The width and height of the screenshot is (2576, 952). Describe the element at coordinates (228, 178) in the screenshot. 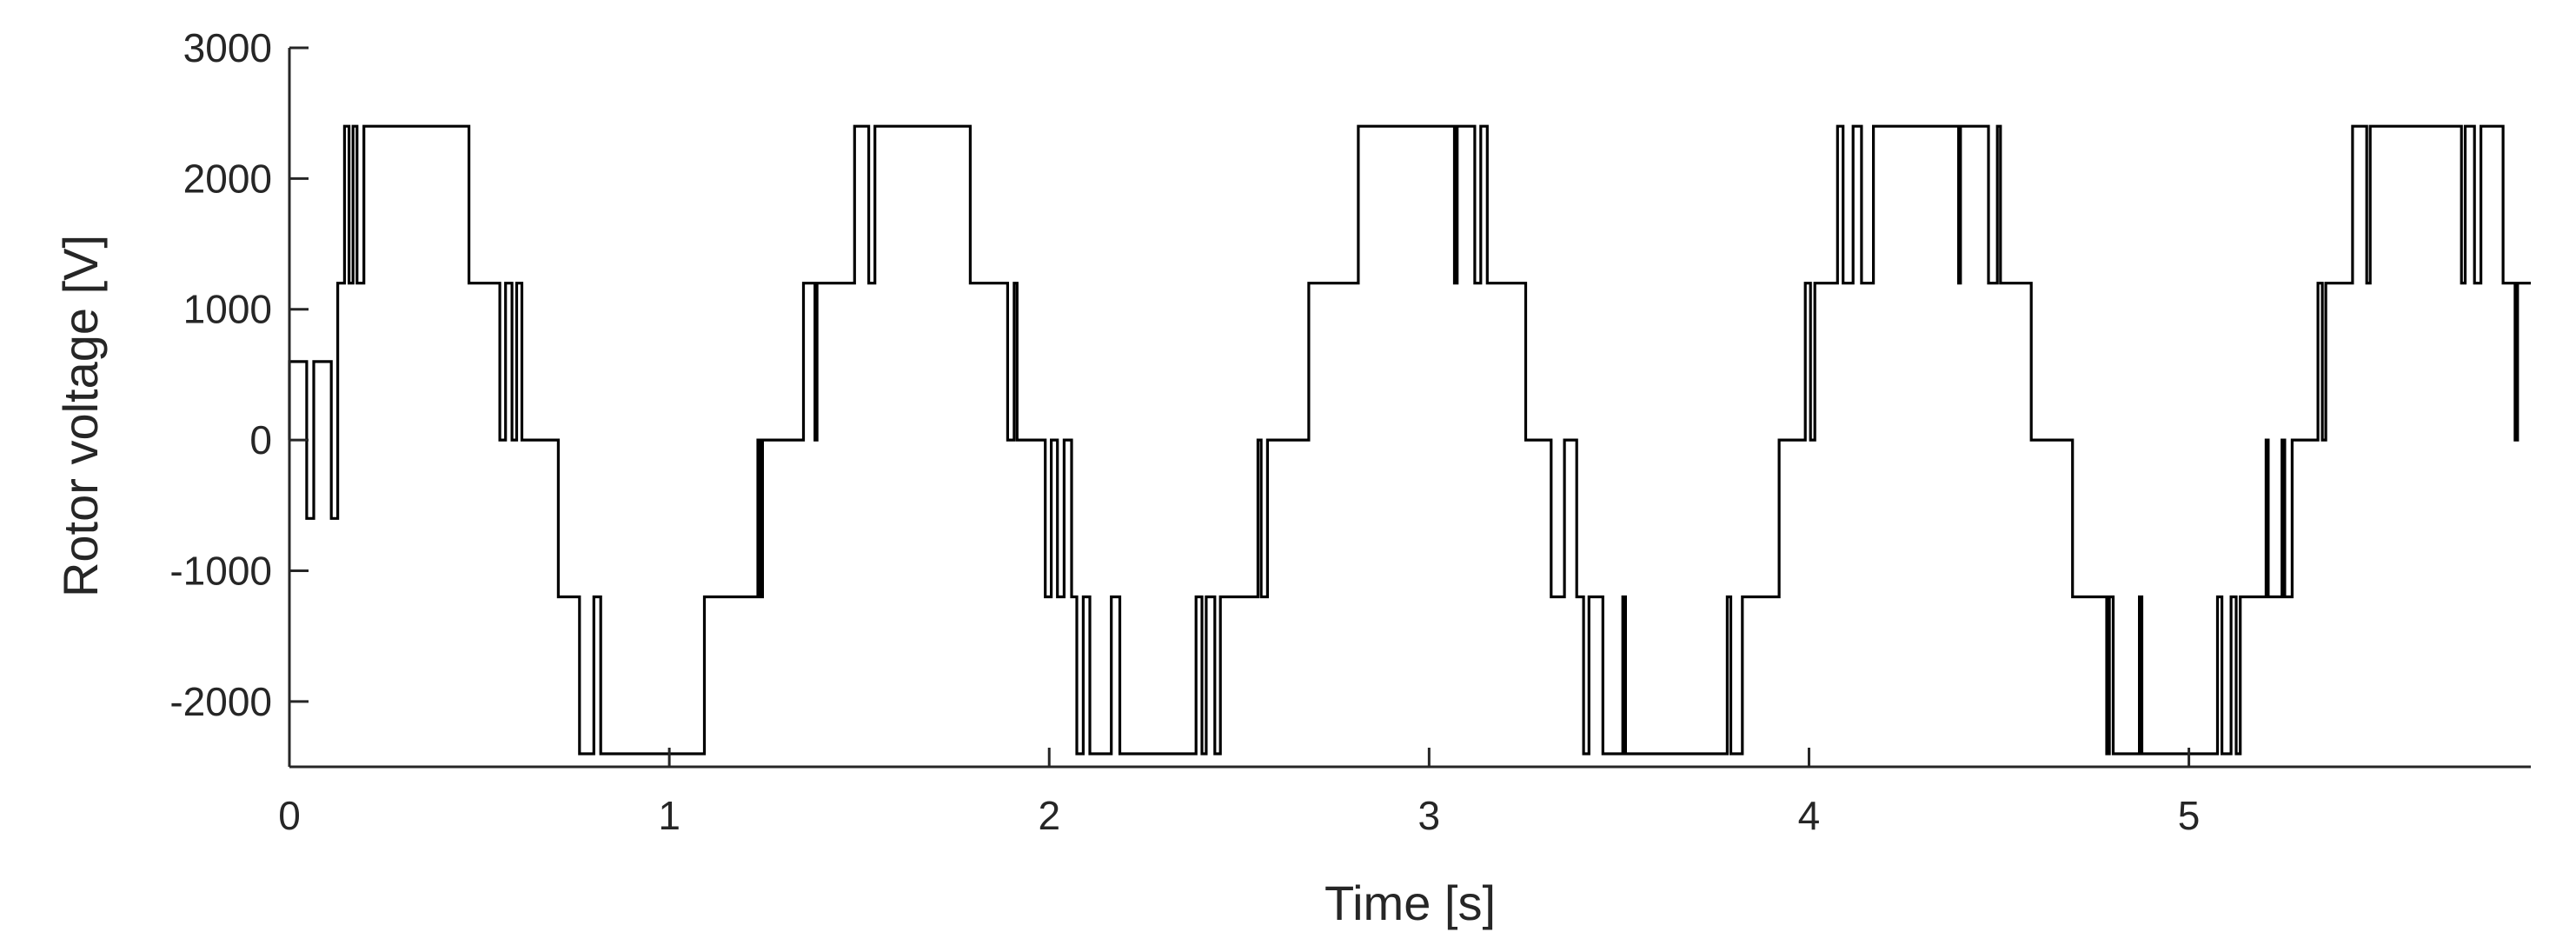

I see `y-tick-label: 2000` at that location.